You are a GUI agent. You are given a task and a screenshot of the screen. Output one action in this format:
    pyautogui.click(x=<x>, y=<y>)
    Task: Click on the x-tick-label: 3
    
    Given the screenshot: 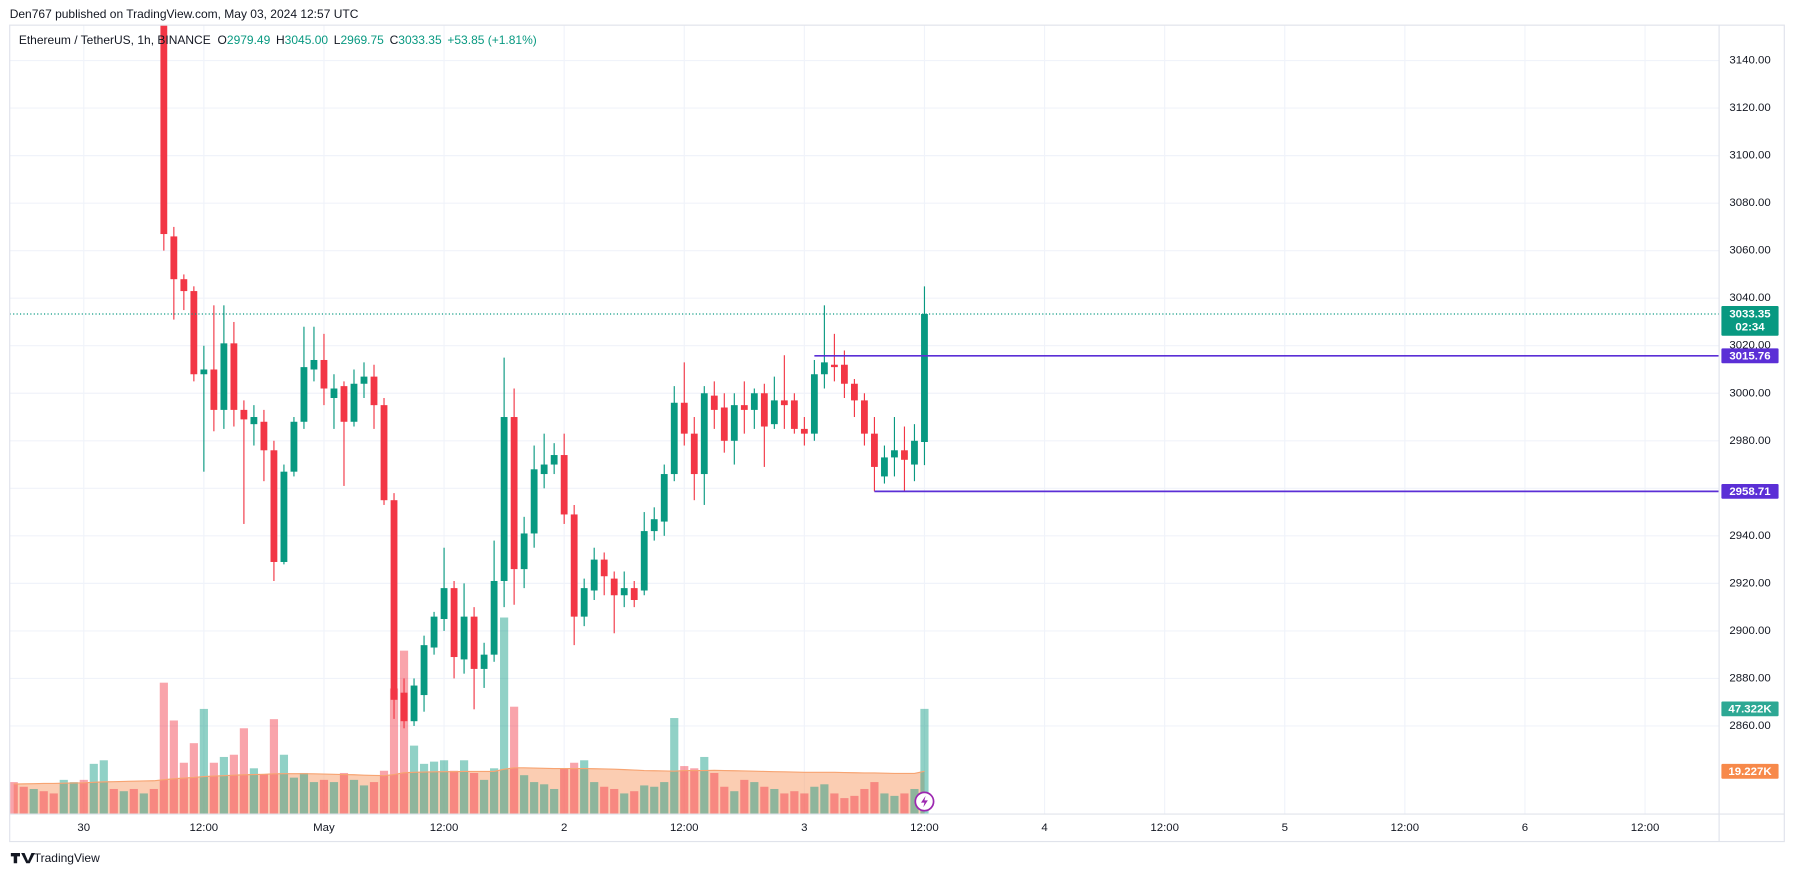 What is the action you would take?
    pyautogui.click(x=804, y=828)
    